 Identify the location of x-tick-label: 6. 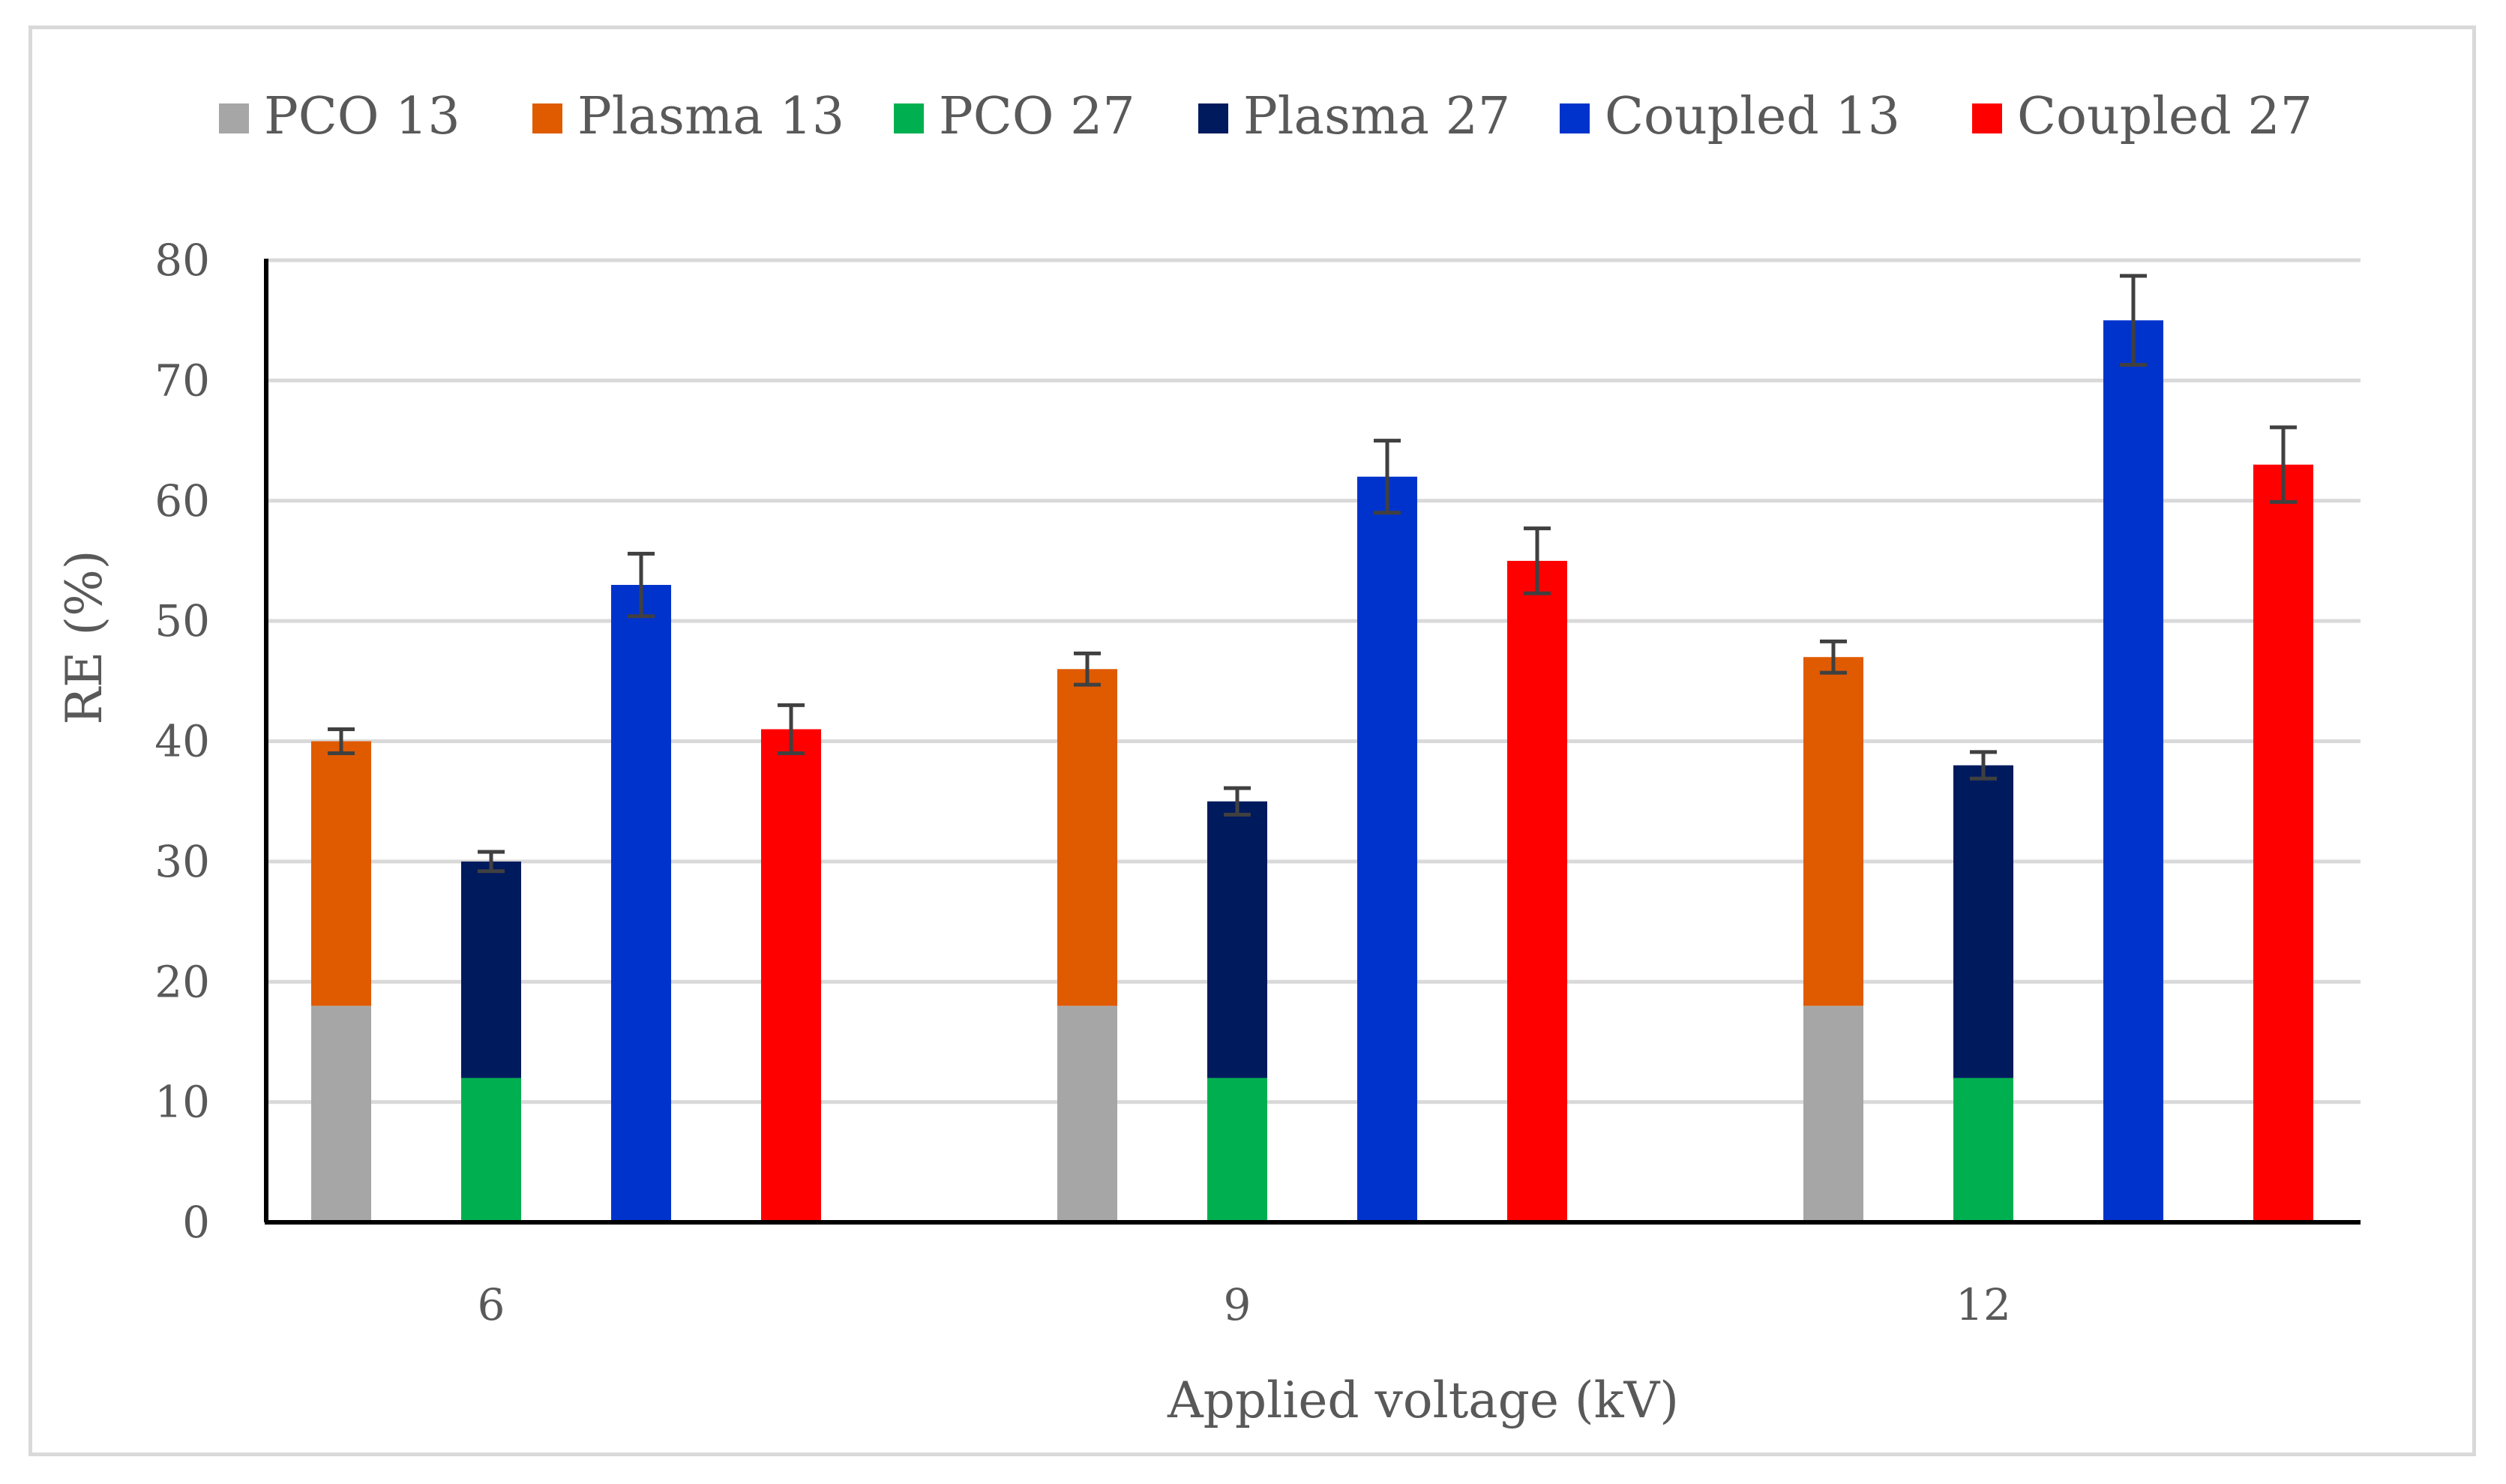
(491, 1304).